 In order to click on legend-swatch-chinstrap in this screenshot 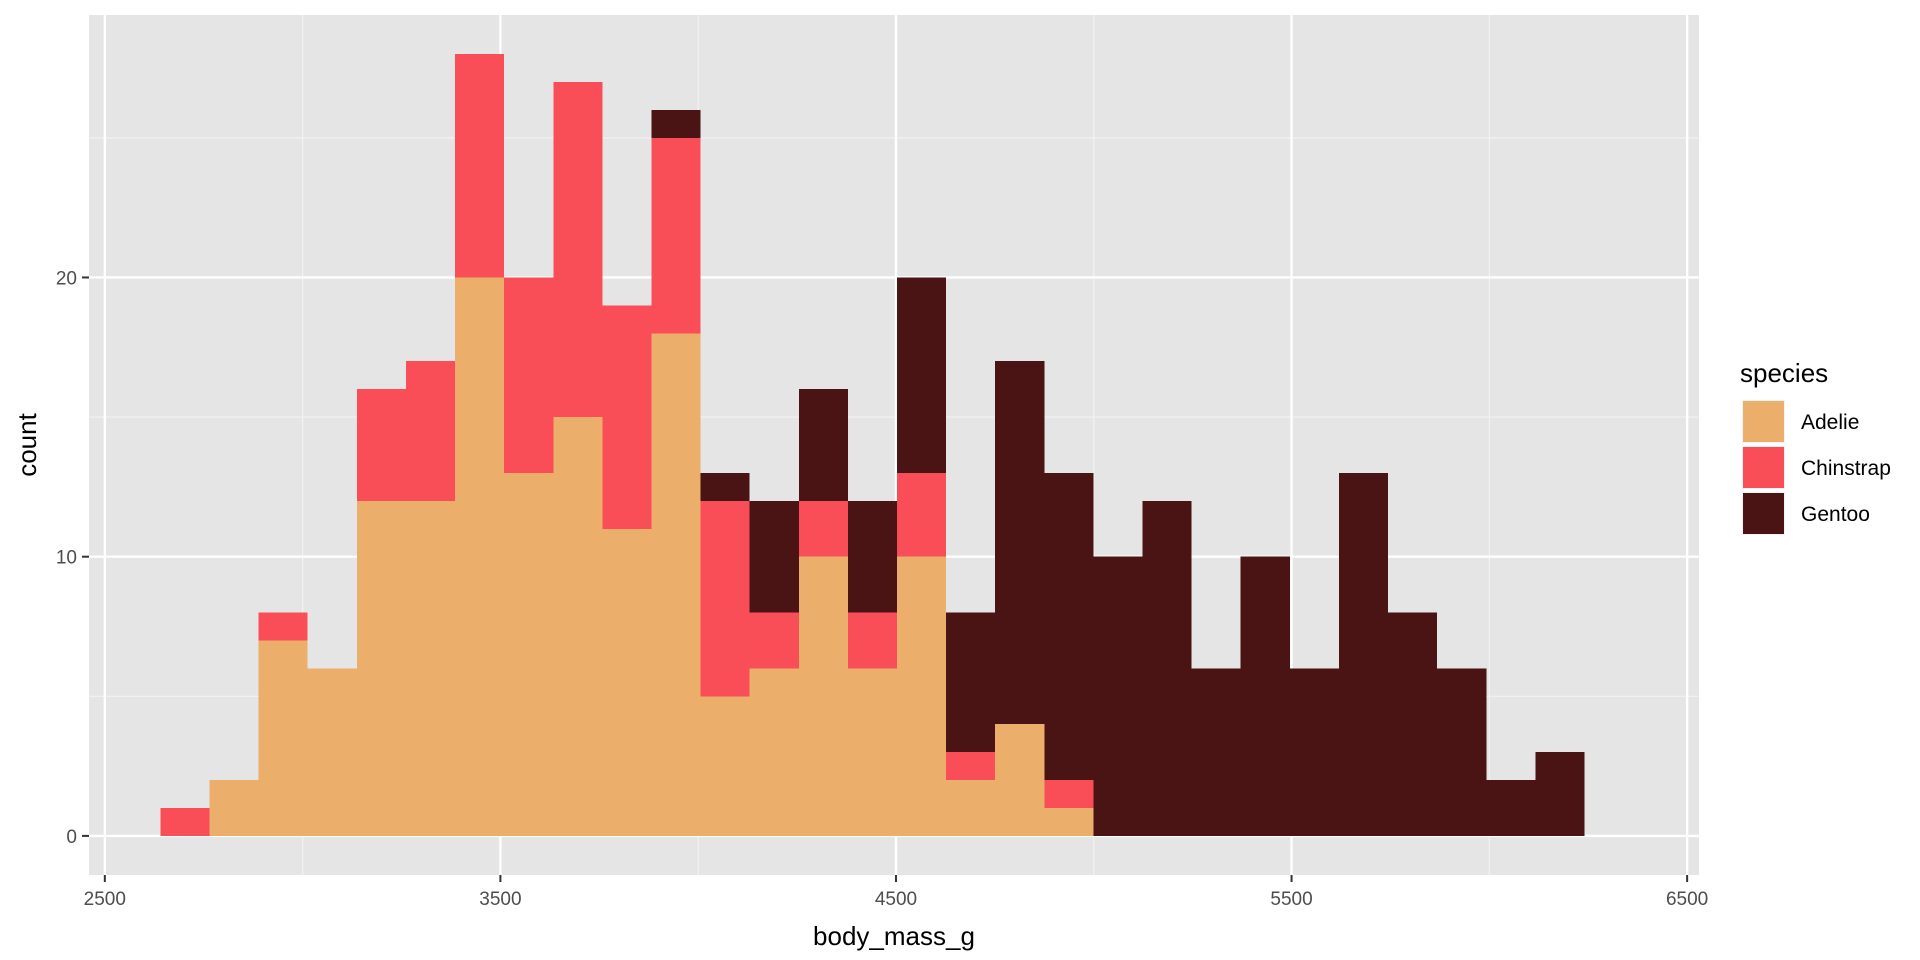, I will do `click(1763, 467)`.